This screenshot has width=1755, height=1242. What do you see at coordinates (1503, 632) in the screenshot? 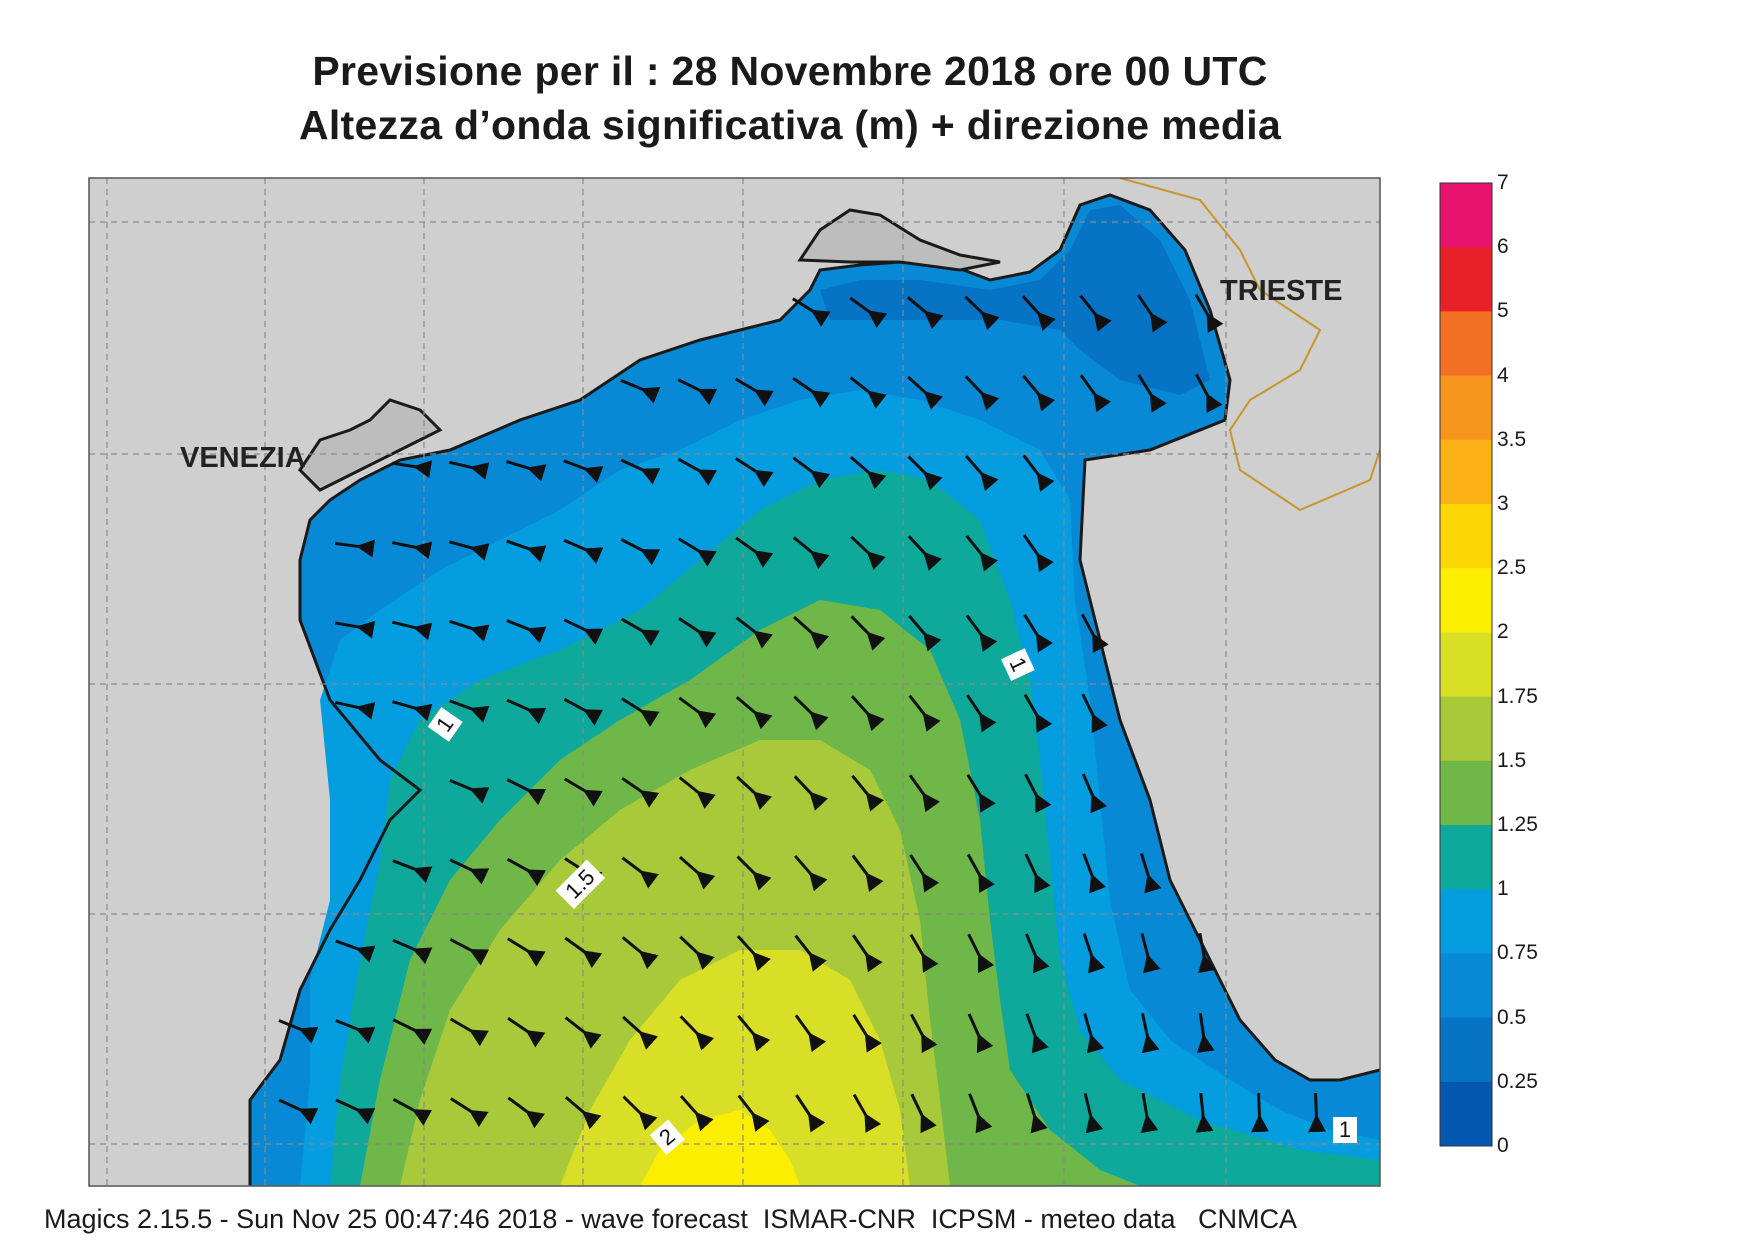
I see `colorbar-tick-label: 2` at bounding box center [1503, 632].